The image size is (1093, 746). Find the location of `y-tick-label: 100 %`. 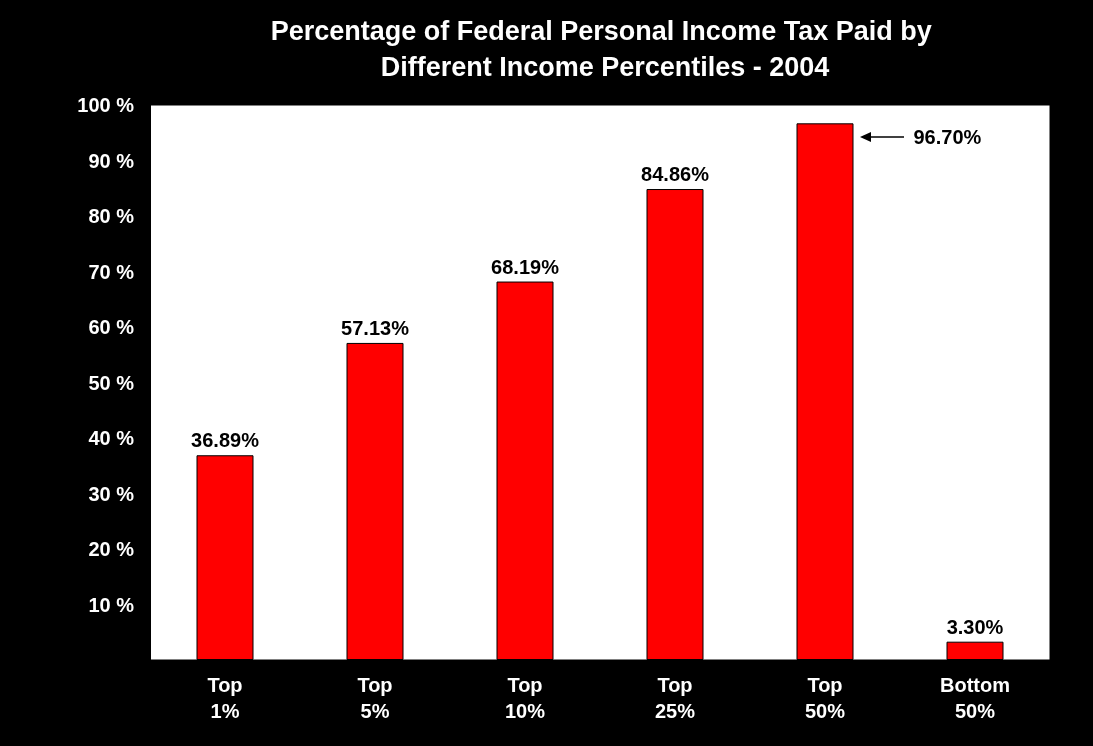

y-tick-label: 100 % is located at coordinates (106, 105).